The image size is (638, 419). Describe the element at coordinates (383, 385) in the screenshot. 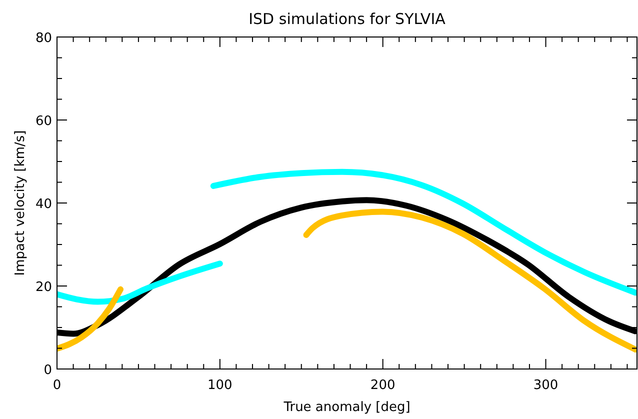

I see `x-tick-label: 200` at that location.